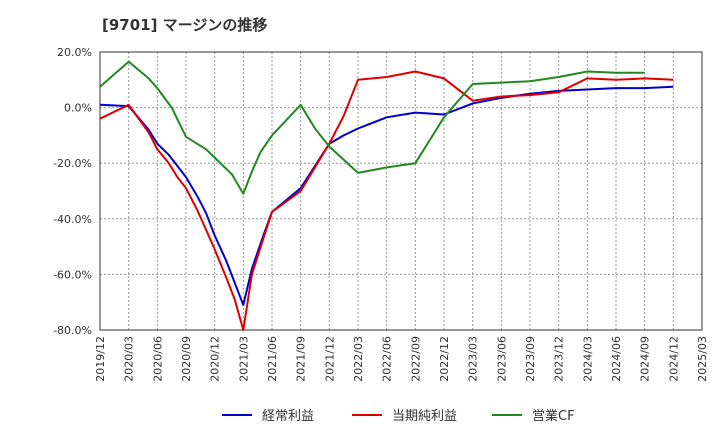 This screenshot has height=440, width=720. I want to click on legend: 経常利益 当期純利益 営業CF, so click(398, 416).